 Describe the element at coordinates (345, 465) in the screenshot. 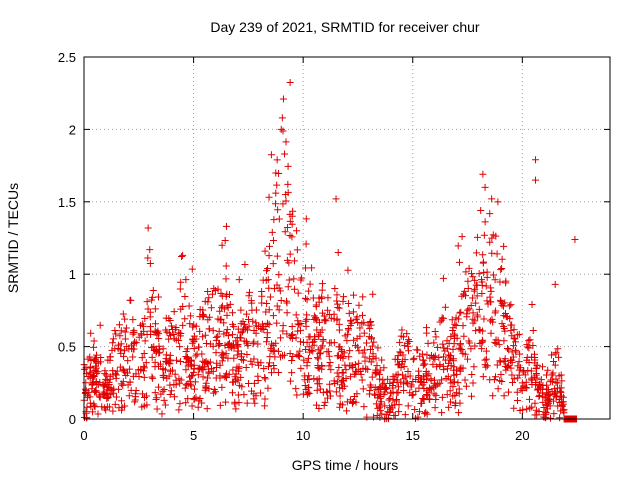

I see `x-axis-title: GPS time / hours` at that location.